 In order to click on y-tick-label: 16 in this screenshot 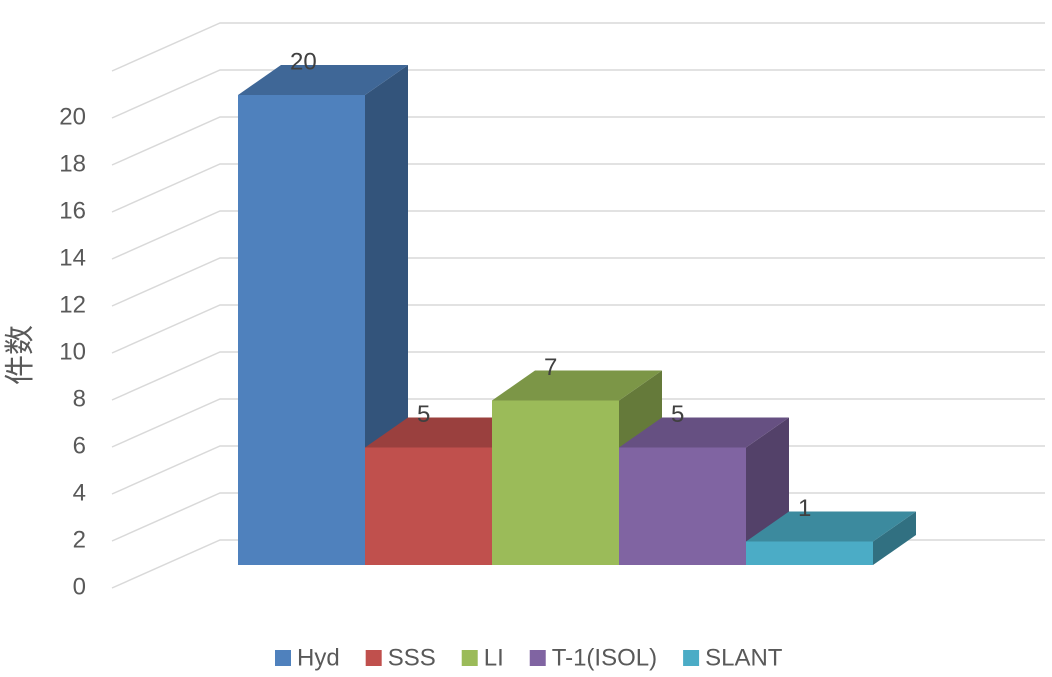, I will do `click(72, 210)`.